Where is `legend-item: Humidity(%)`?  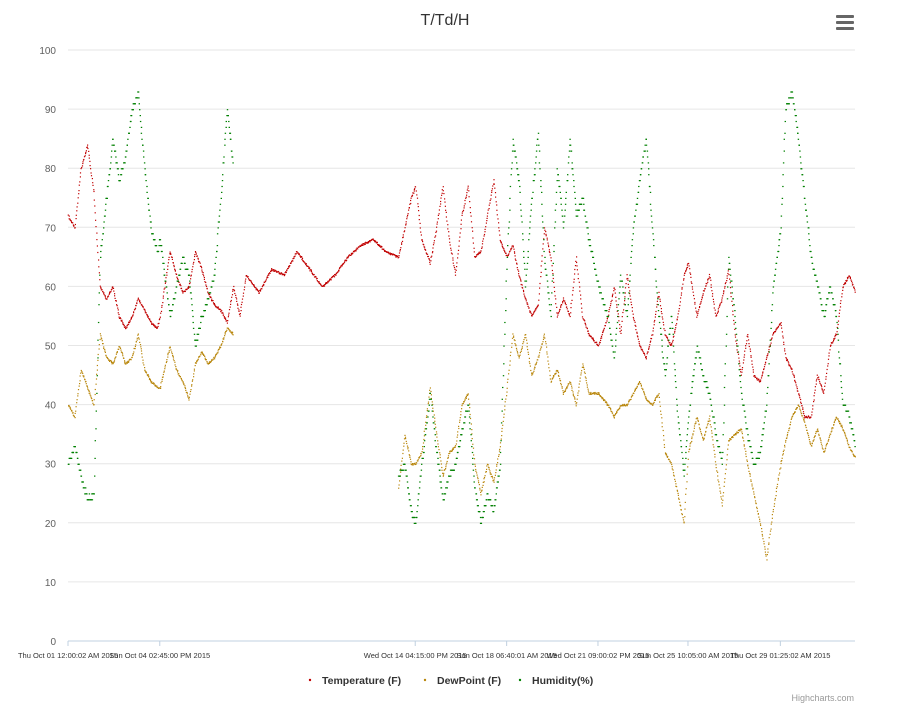
legend-item: Humidity(%) is located at coordinates (555, 681).